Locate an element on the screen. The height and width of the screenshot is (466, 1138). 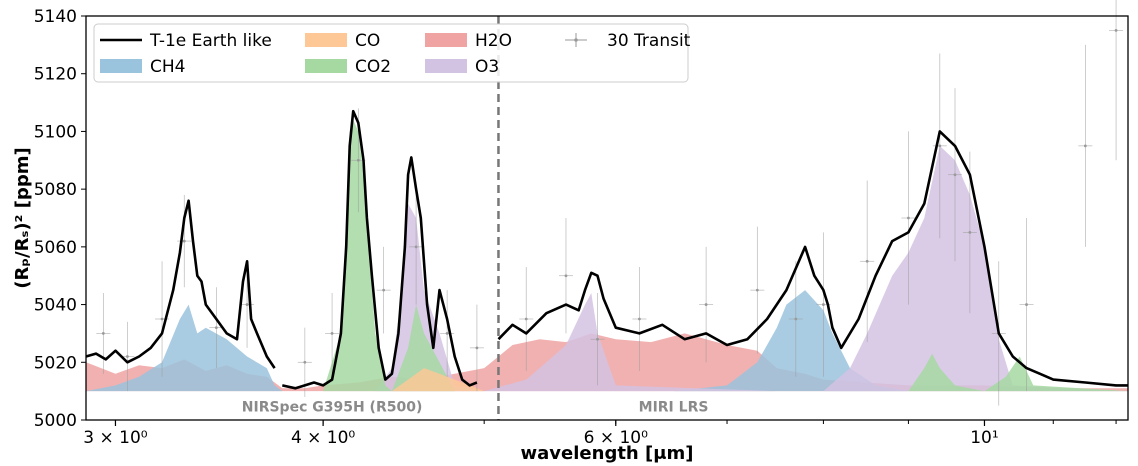
legend-label: H2O is located at coordinates (493, 41).